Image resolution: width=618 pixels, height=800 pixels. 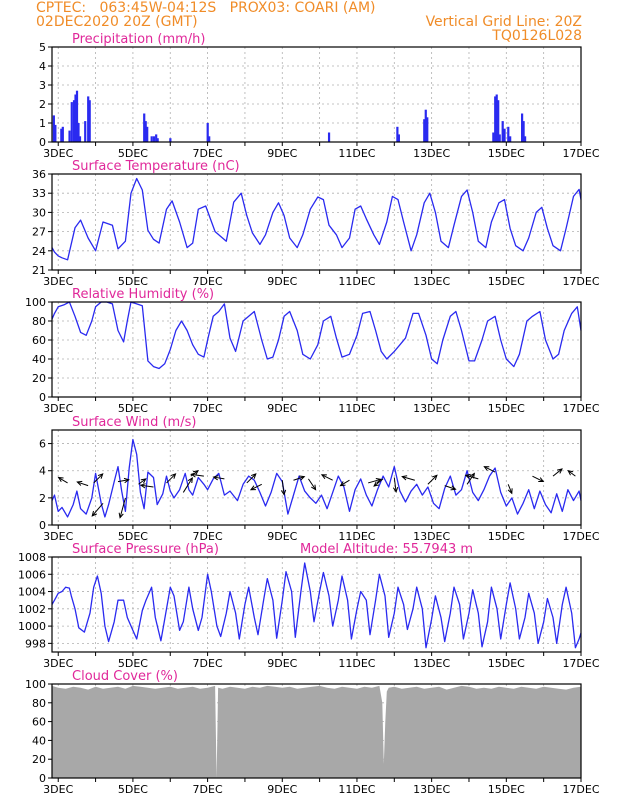 What do you see at coordinates (39, 232) in the screenshot?
I see `ytick-label: 27` at bounding box center [39, 232].